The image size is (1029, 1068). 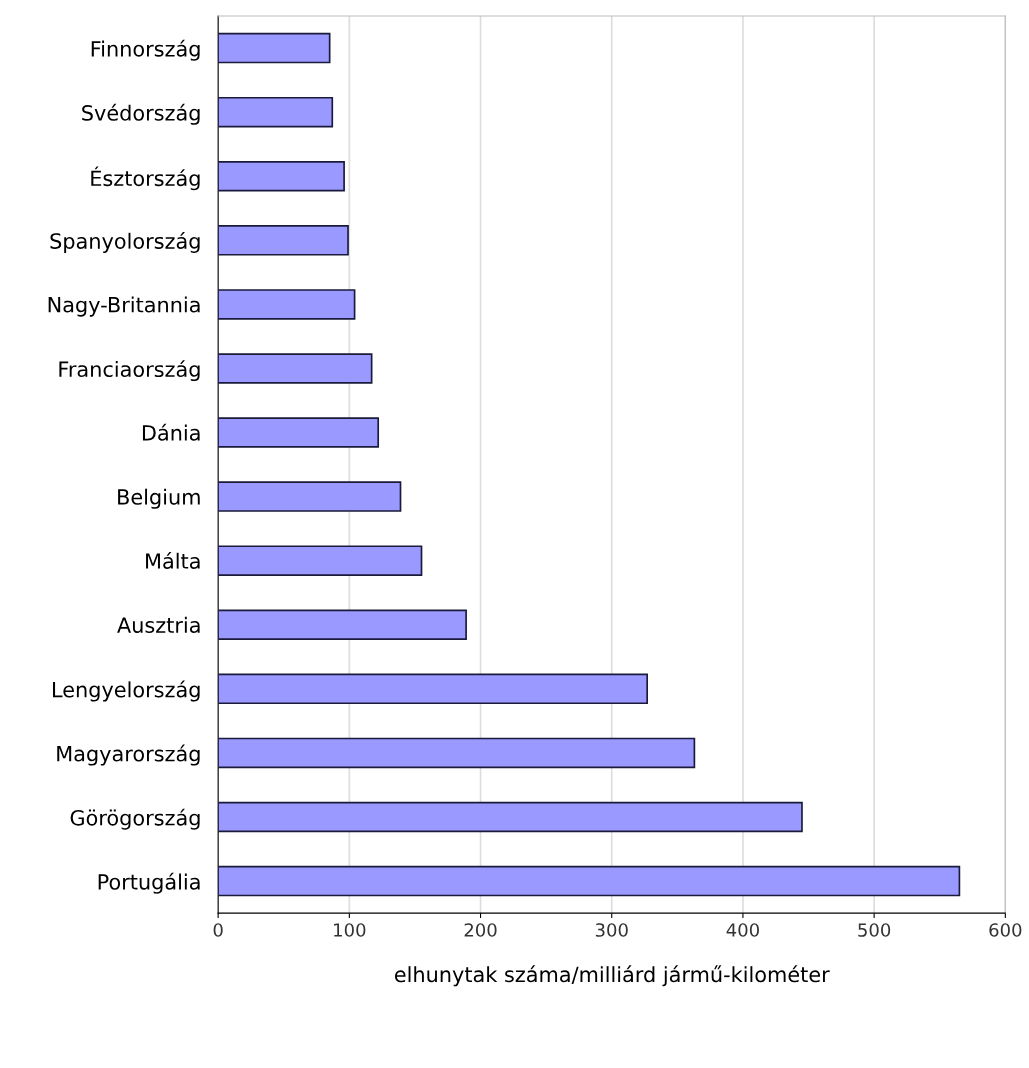 What do you see at coordinates (171, 432) in the screenshot?
I see `y-tick-label: Dánia` at bounding box center [171, 432].